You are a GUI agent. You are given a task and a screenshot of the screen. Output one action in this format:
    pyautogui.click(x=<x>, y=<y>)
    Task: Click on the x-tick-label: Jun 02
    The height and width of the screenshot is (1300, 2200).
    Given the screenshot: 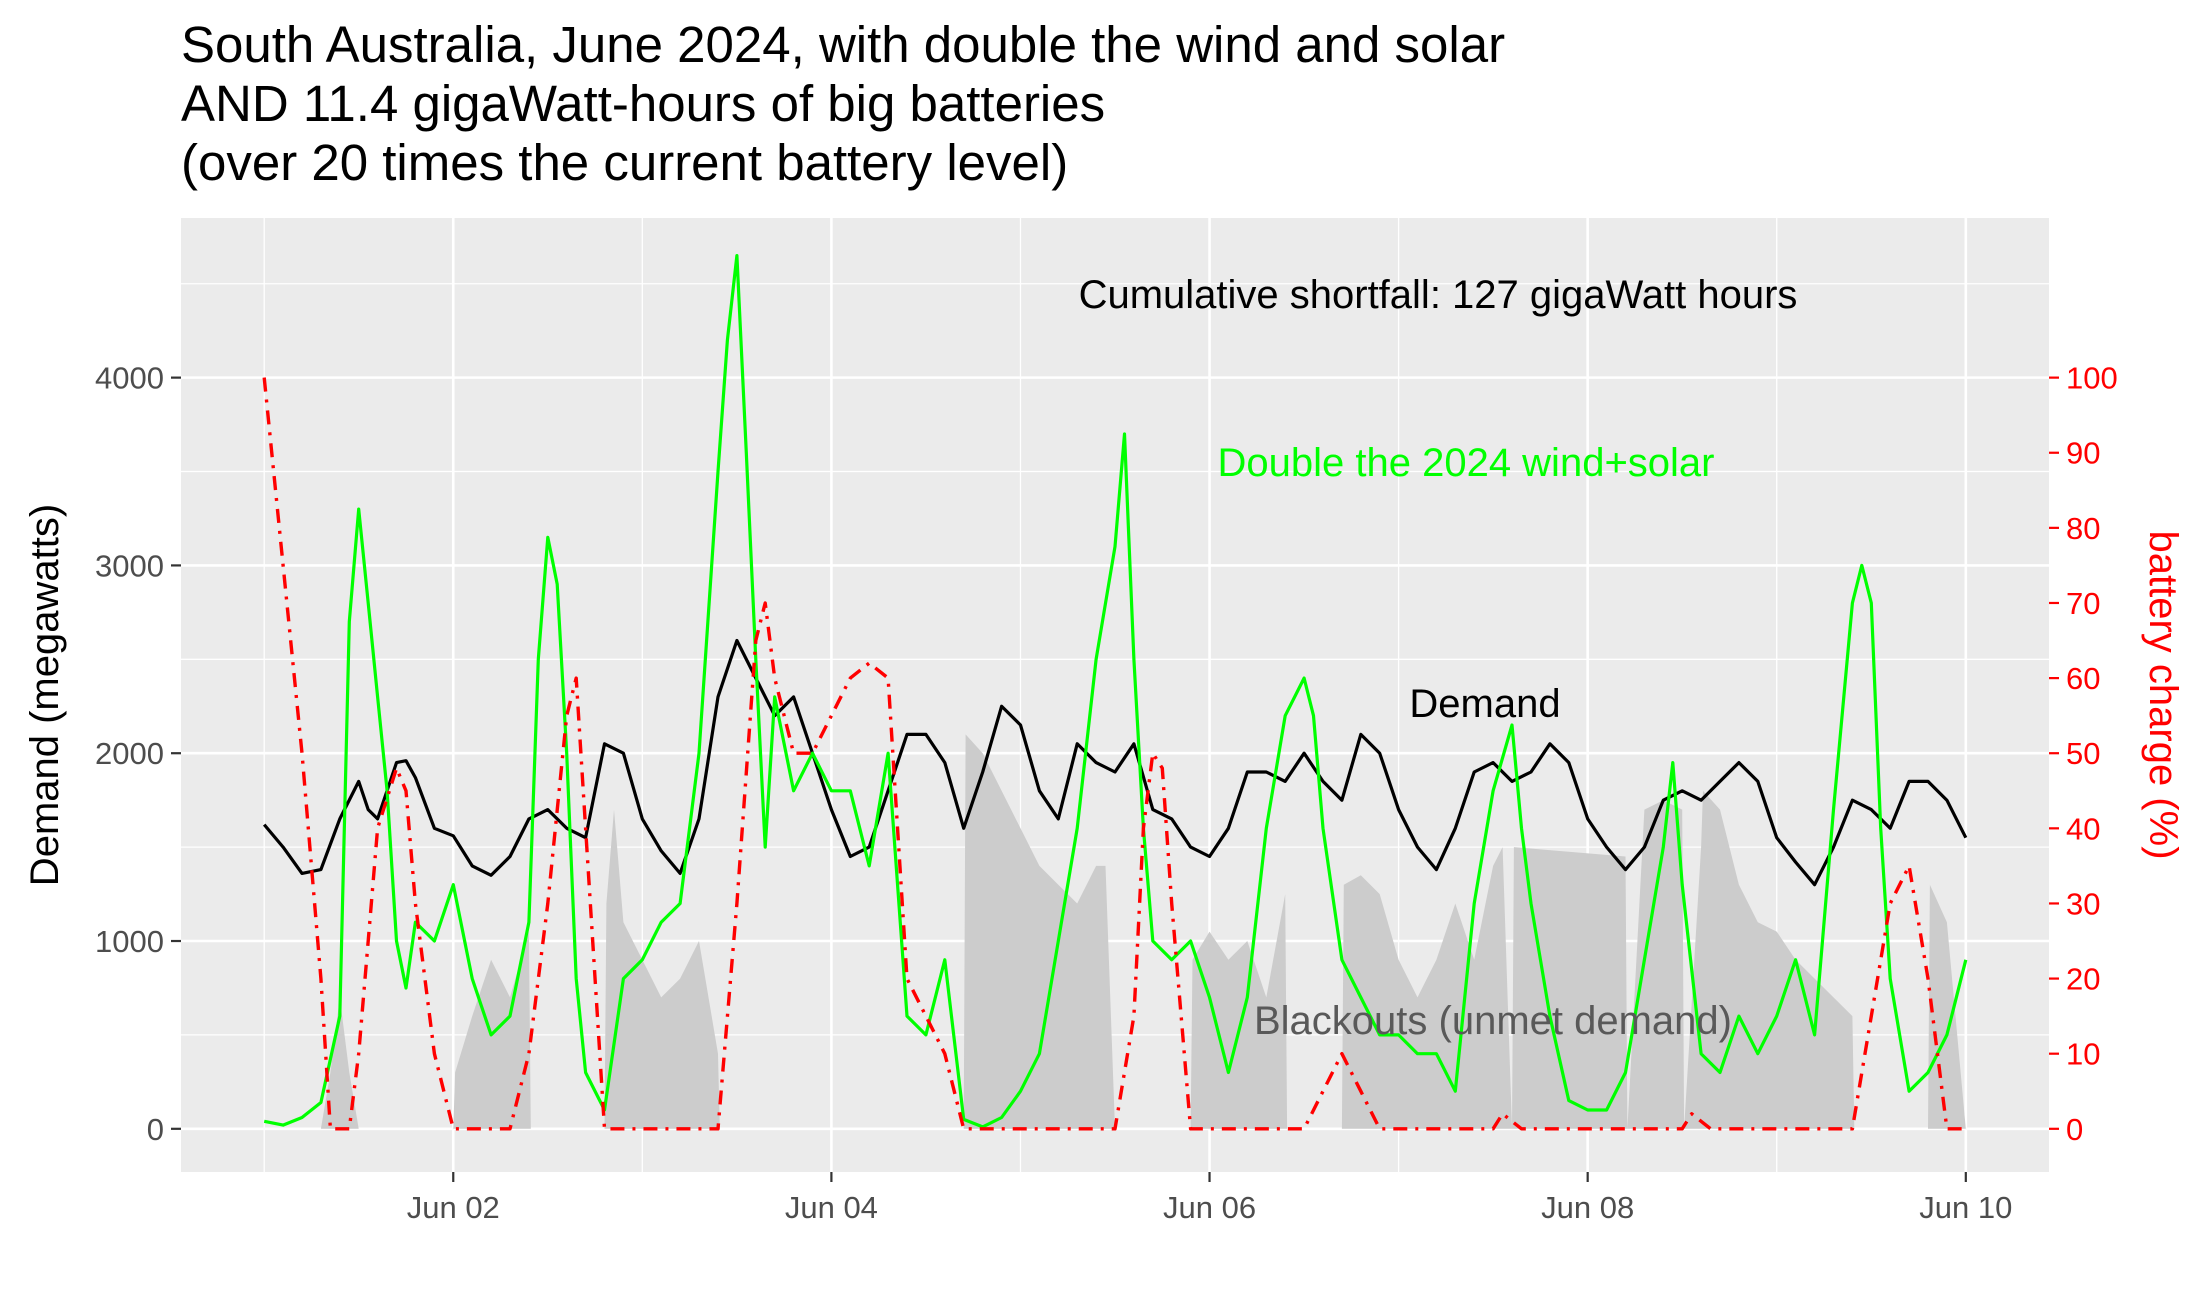 What is the action you would take?
    pyautogui.click(x=453, y=1207)
    